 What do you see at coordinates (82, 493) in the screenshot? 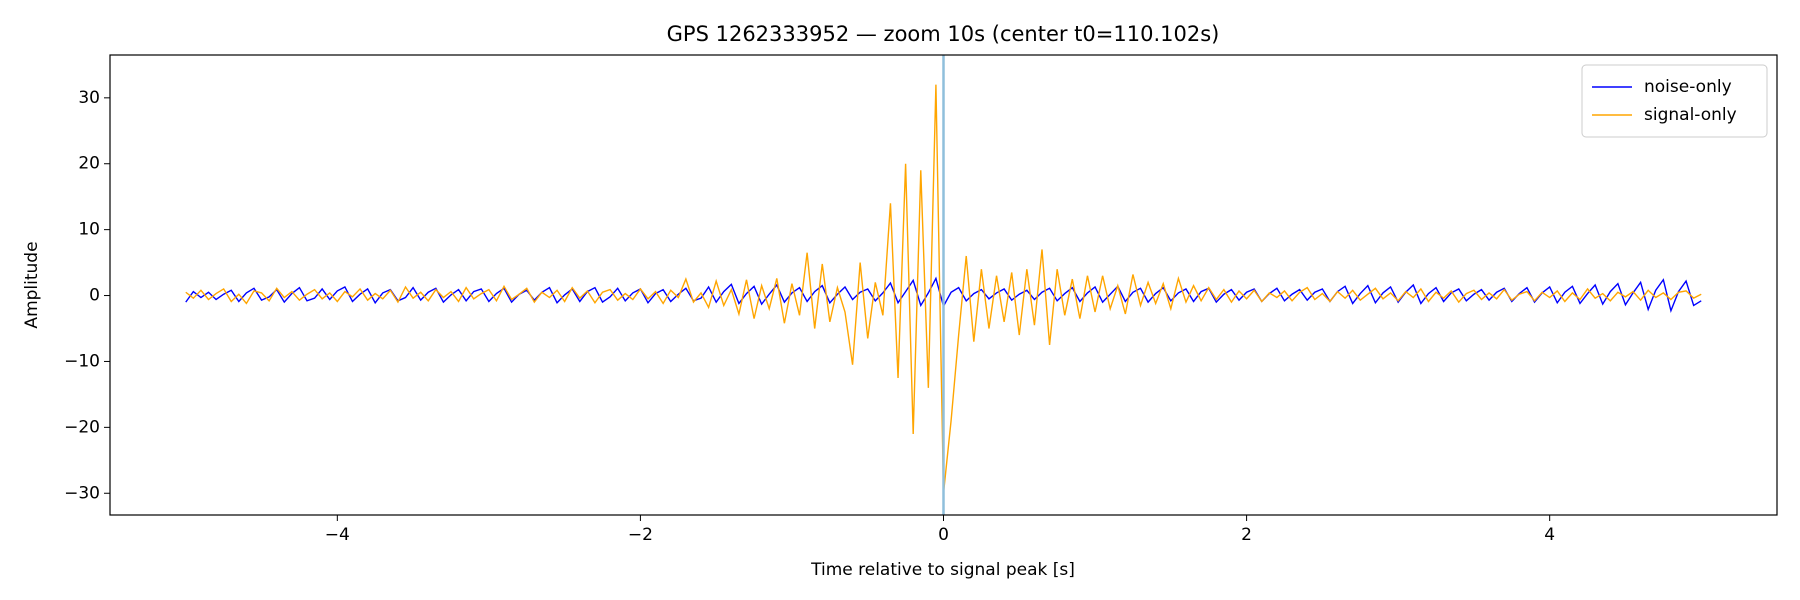
I see `y-tick-label: −30` at bounding box center [82, 493].